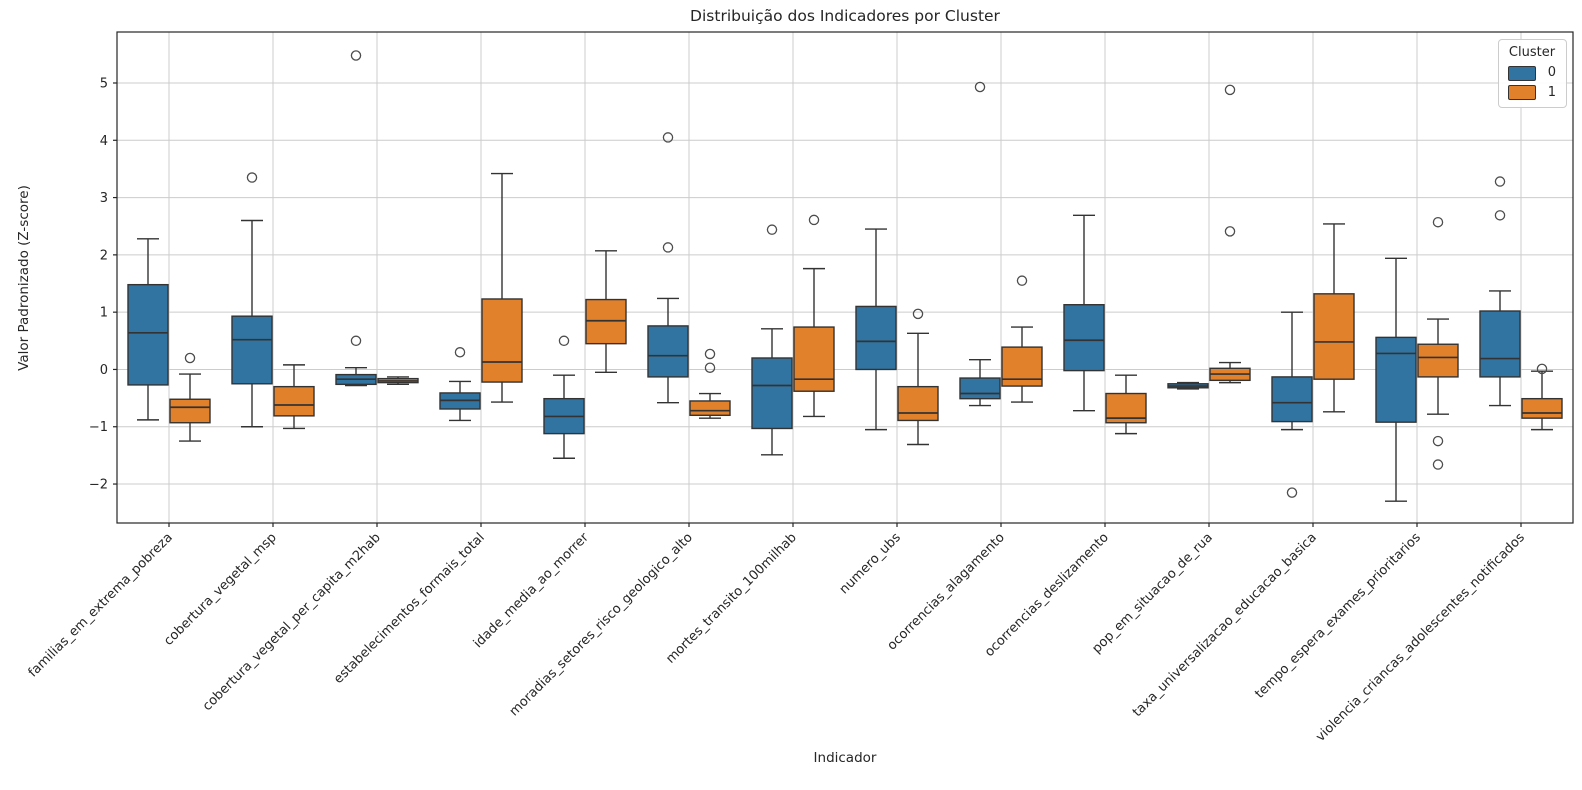 Image resolution: width=1582 pixels, height=790 pixels. What do you see at coordinates (845, 16) in the screenshot?
I see `chart-title: Distribuição dos Indicadores por Cluster` at bounding box center [845, 16].